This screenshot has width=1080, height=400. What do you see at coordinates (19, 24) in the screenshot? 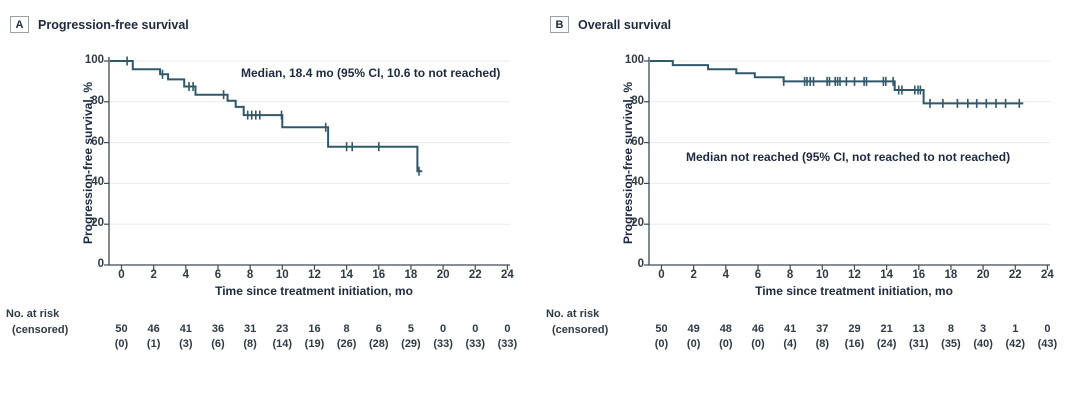
I see `panel-a-letter-badge: A` at bounding box center [19, 24].